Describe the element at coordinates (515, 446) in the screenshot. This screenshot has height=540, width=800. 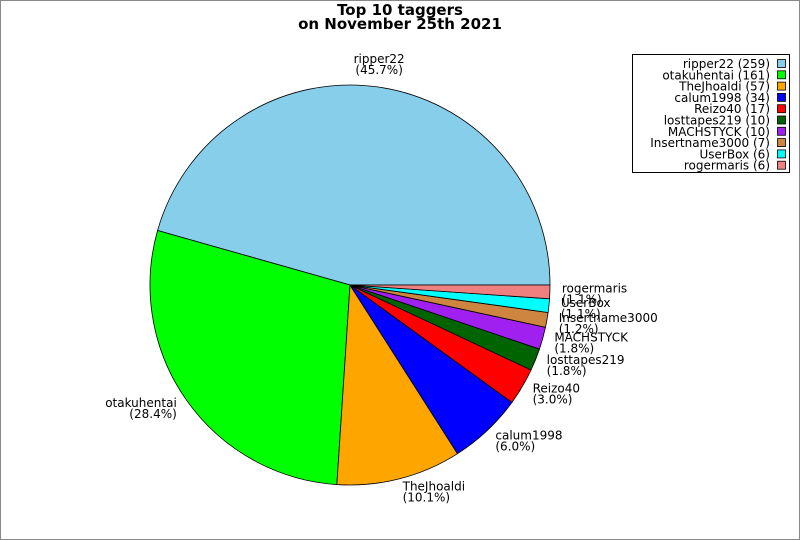
I see `slice-value-label: (6.0%)` at that location.